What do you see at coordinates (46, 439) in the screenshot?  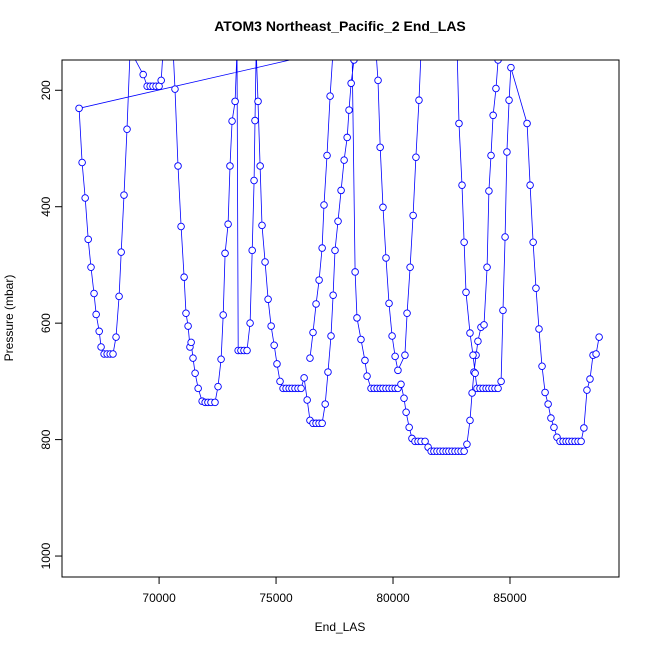 I see `y-tick-label: 800` at bounding box center [46, 439].